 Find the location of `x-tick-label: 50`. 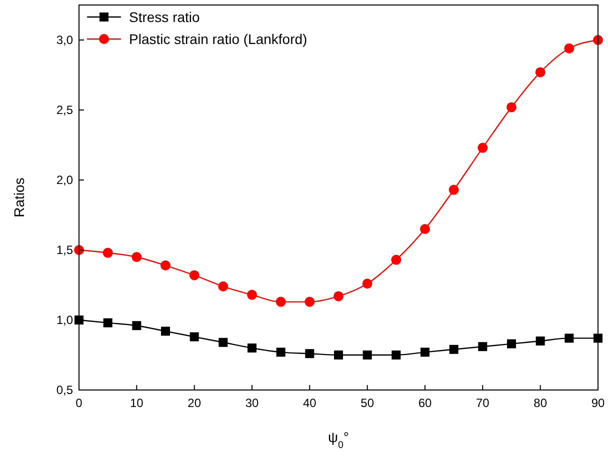

x-tick-label: 50 is located at coordinates (367, 403).